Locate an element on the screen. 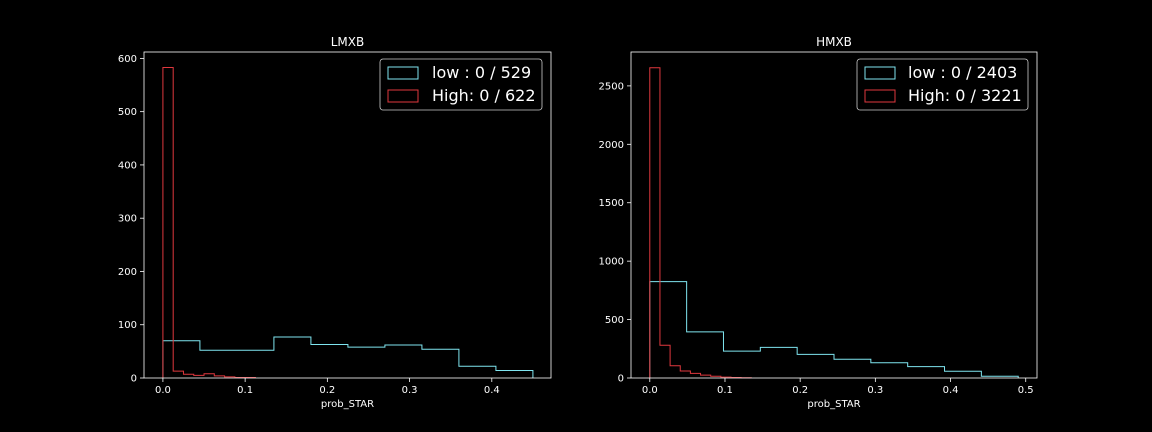  legend: low : 0 / 2403 High: 0 / 3221 is located at coordinates (942, 84).